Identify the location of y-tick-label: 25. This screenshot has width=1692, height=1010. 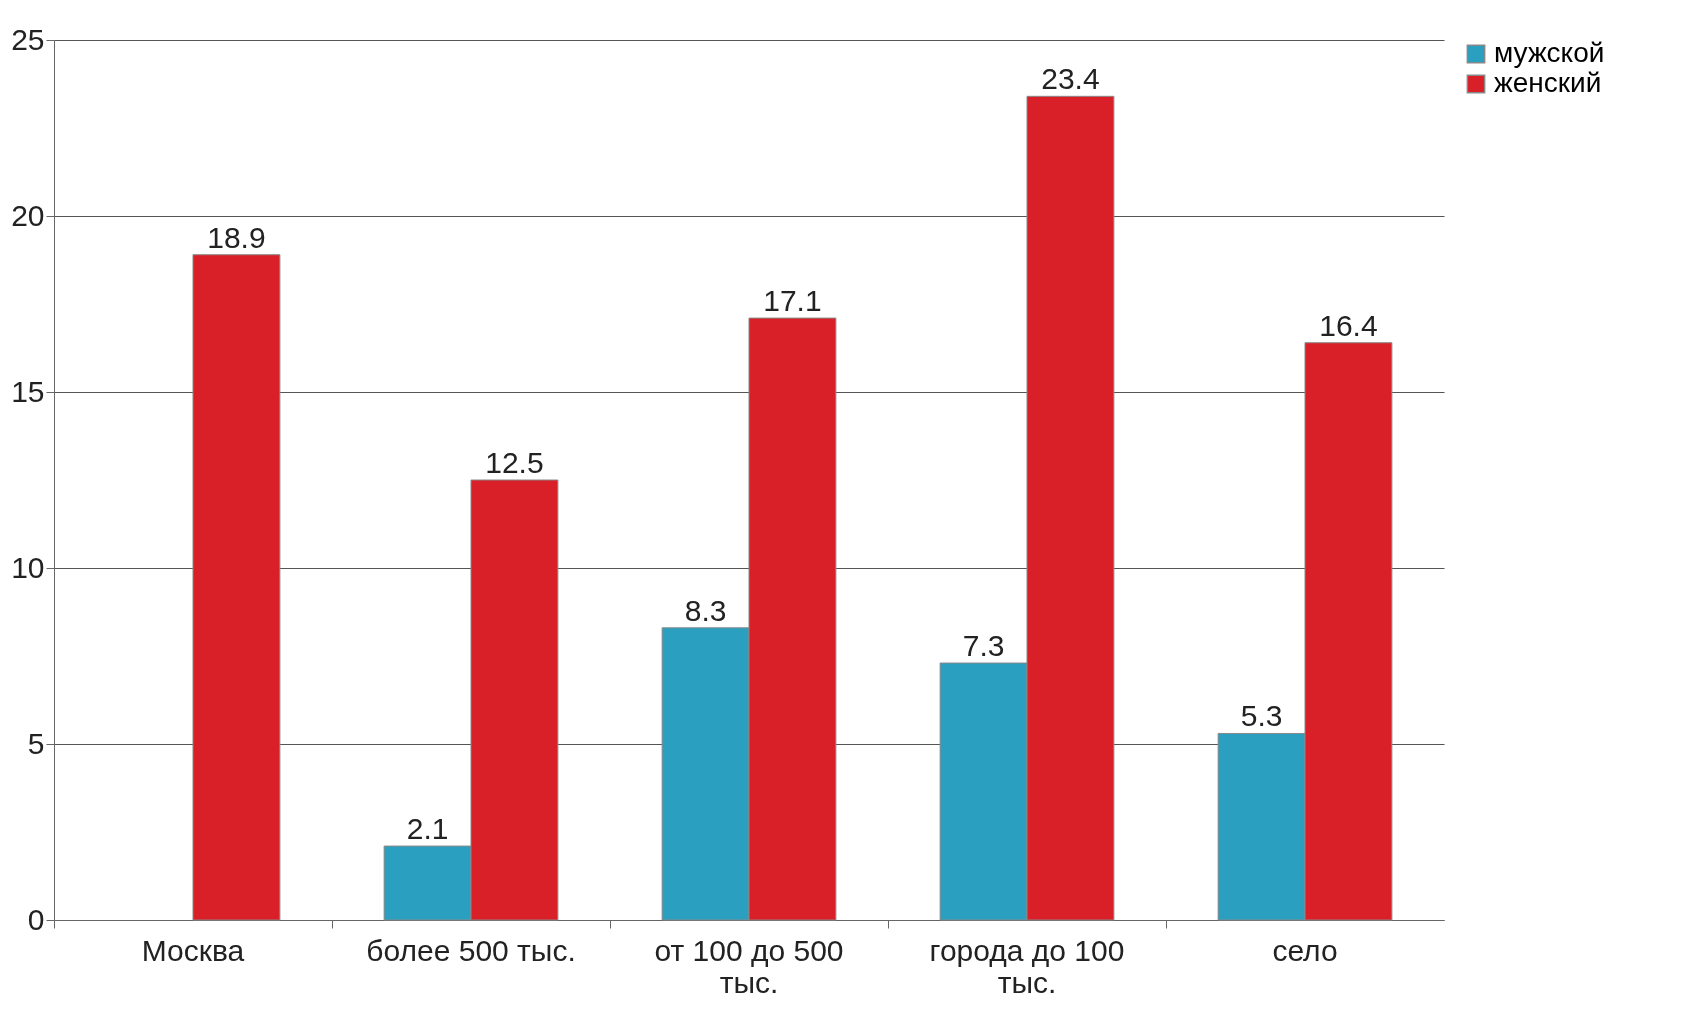
(28, 39).